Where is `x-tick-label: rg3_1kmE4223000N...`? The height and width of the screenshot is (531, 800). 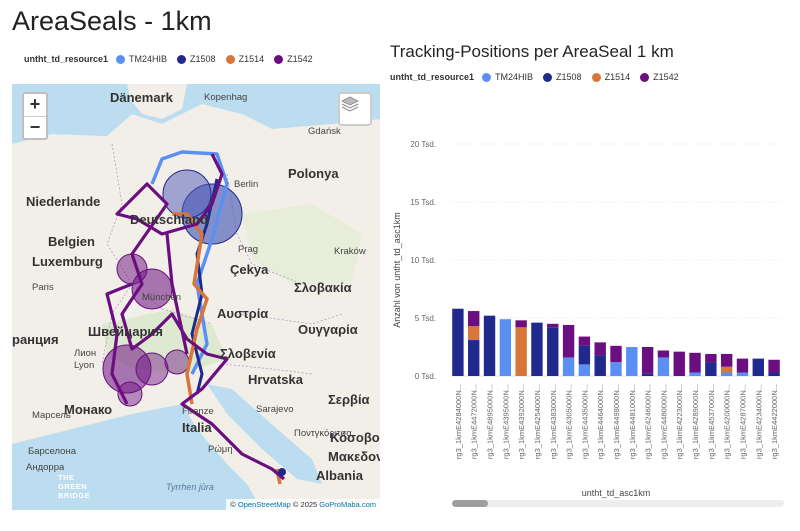 x-tick-label: rg3_1kmE4223000N... is located at coordinates (679, 421).